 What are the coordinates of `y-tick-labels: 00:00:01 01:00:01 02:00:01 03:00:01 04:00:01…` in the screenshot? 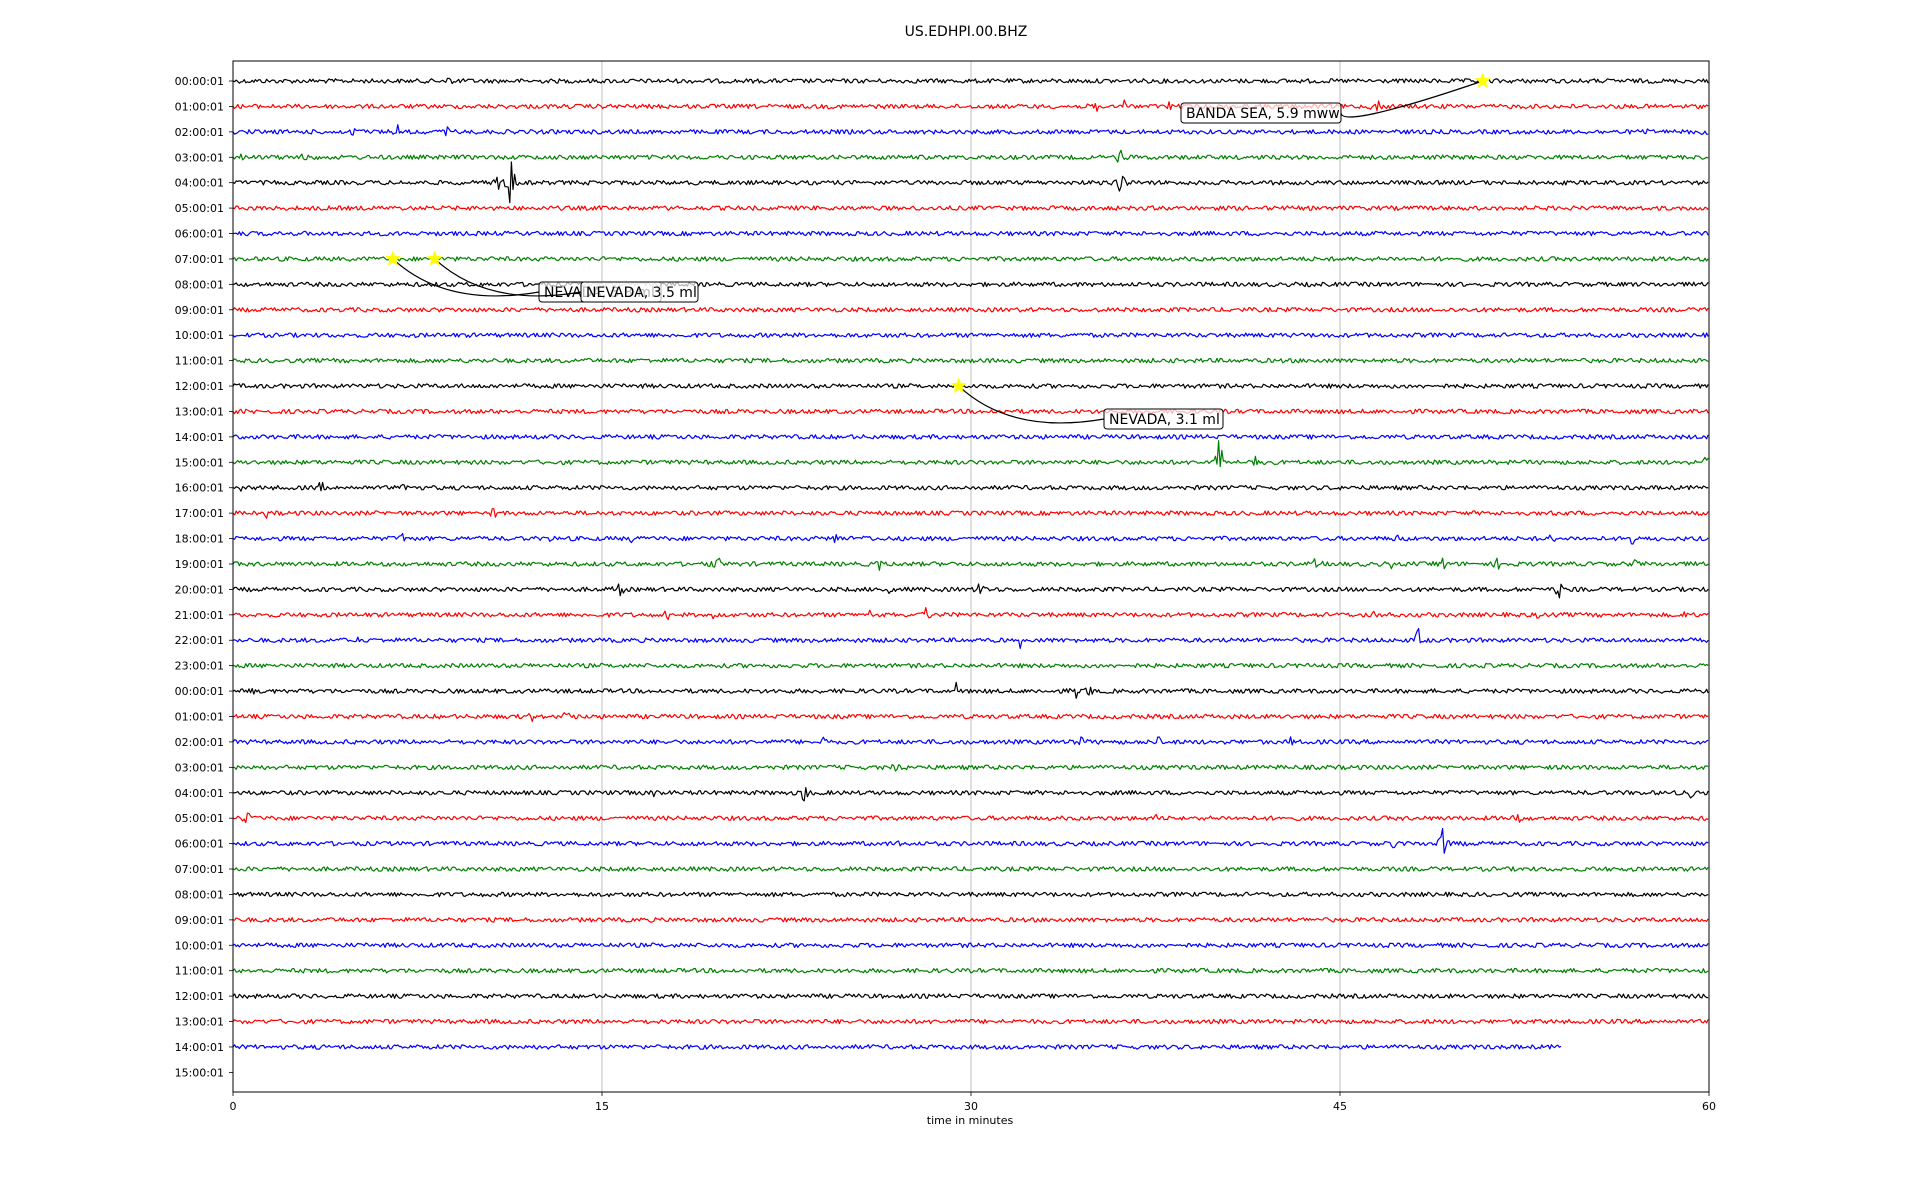 It's located at (204, 577).